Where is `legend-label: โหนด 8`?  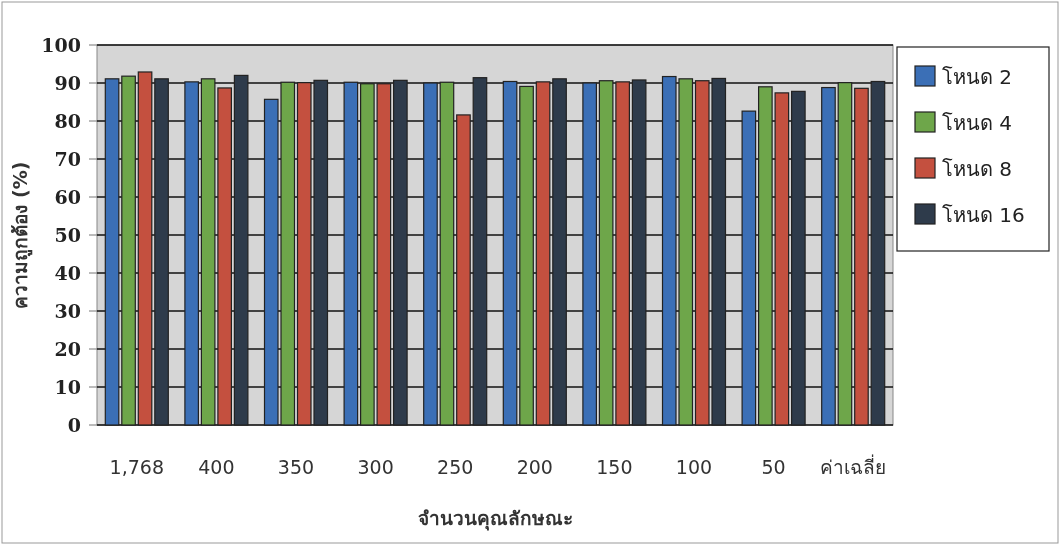 legend-label: โหนด 8 is located at coordinates (977, 169).